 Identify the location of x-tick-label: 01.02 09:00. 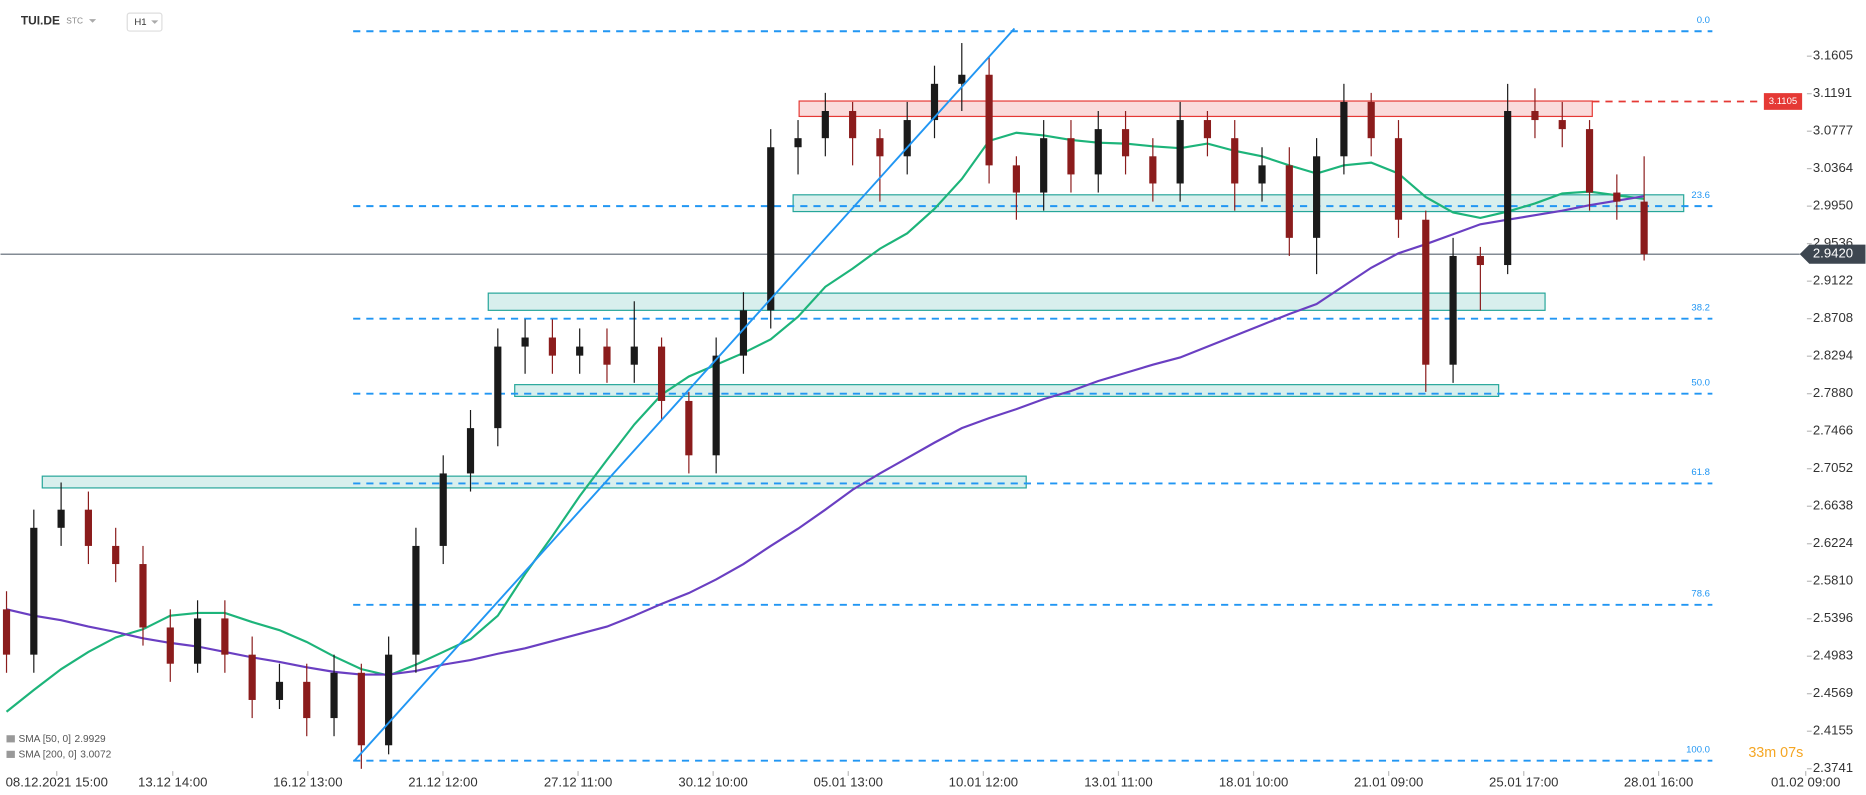
(1805, 782).